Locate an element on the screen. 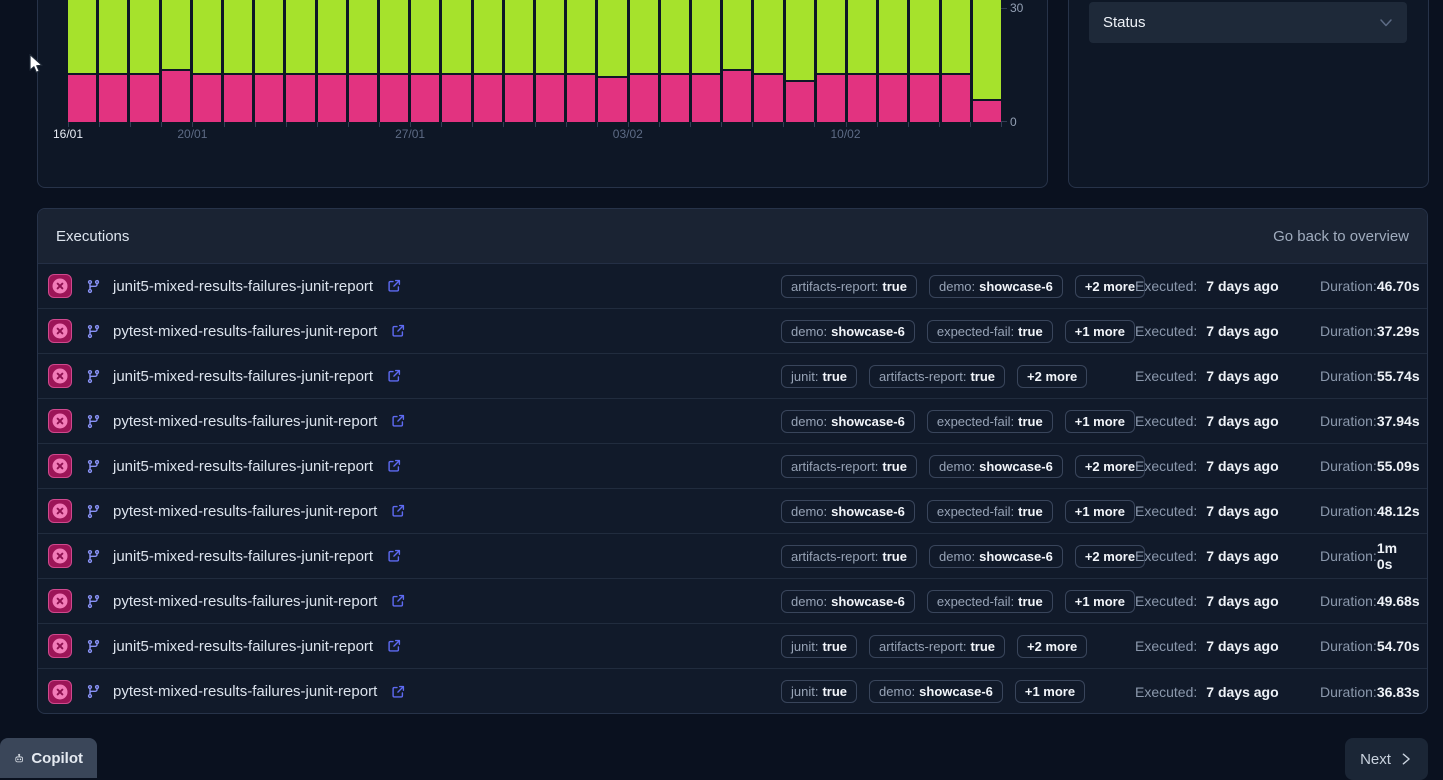  go-back-to-overview-link: Go back to overview is located at coordinates (1341, 236).